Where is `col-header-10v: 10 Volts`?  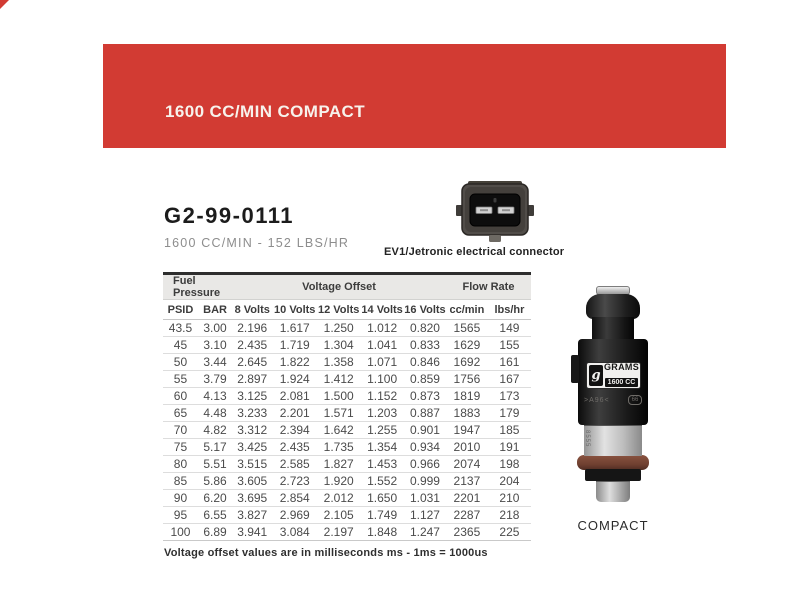 col-header-10v: 10 Volts is located at coordinates (295, 309).